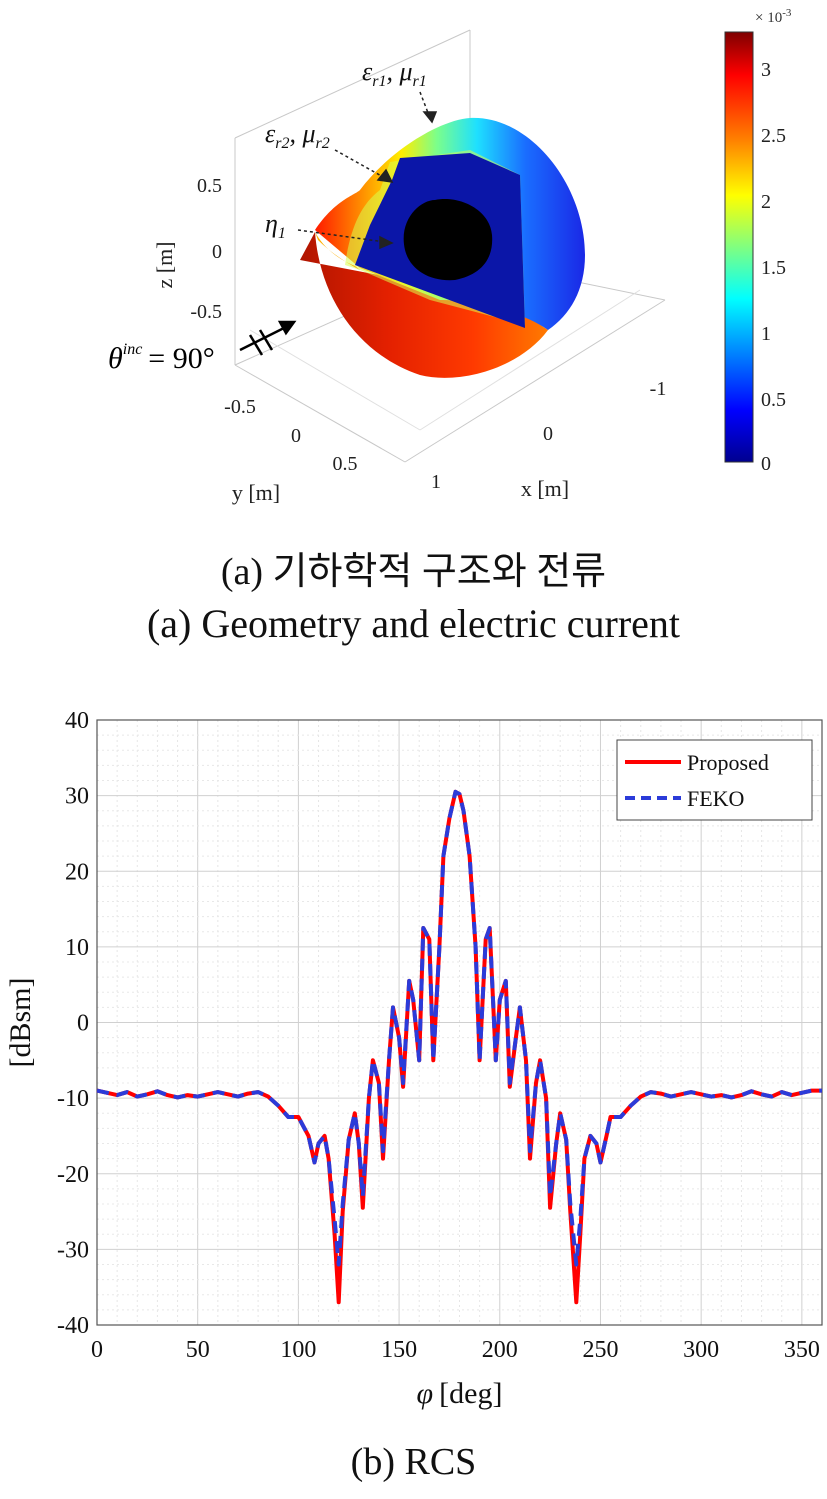  What do you see at coordinates (715, 798) in the screenshot?
I see `legend-entry-feko: FEKO` at bounding box center [715, 798].